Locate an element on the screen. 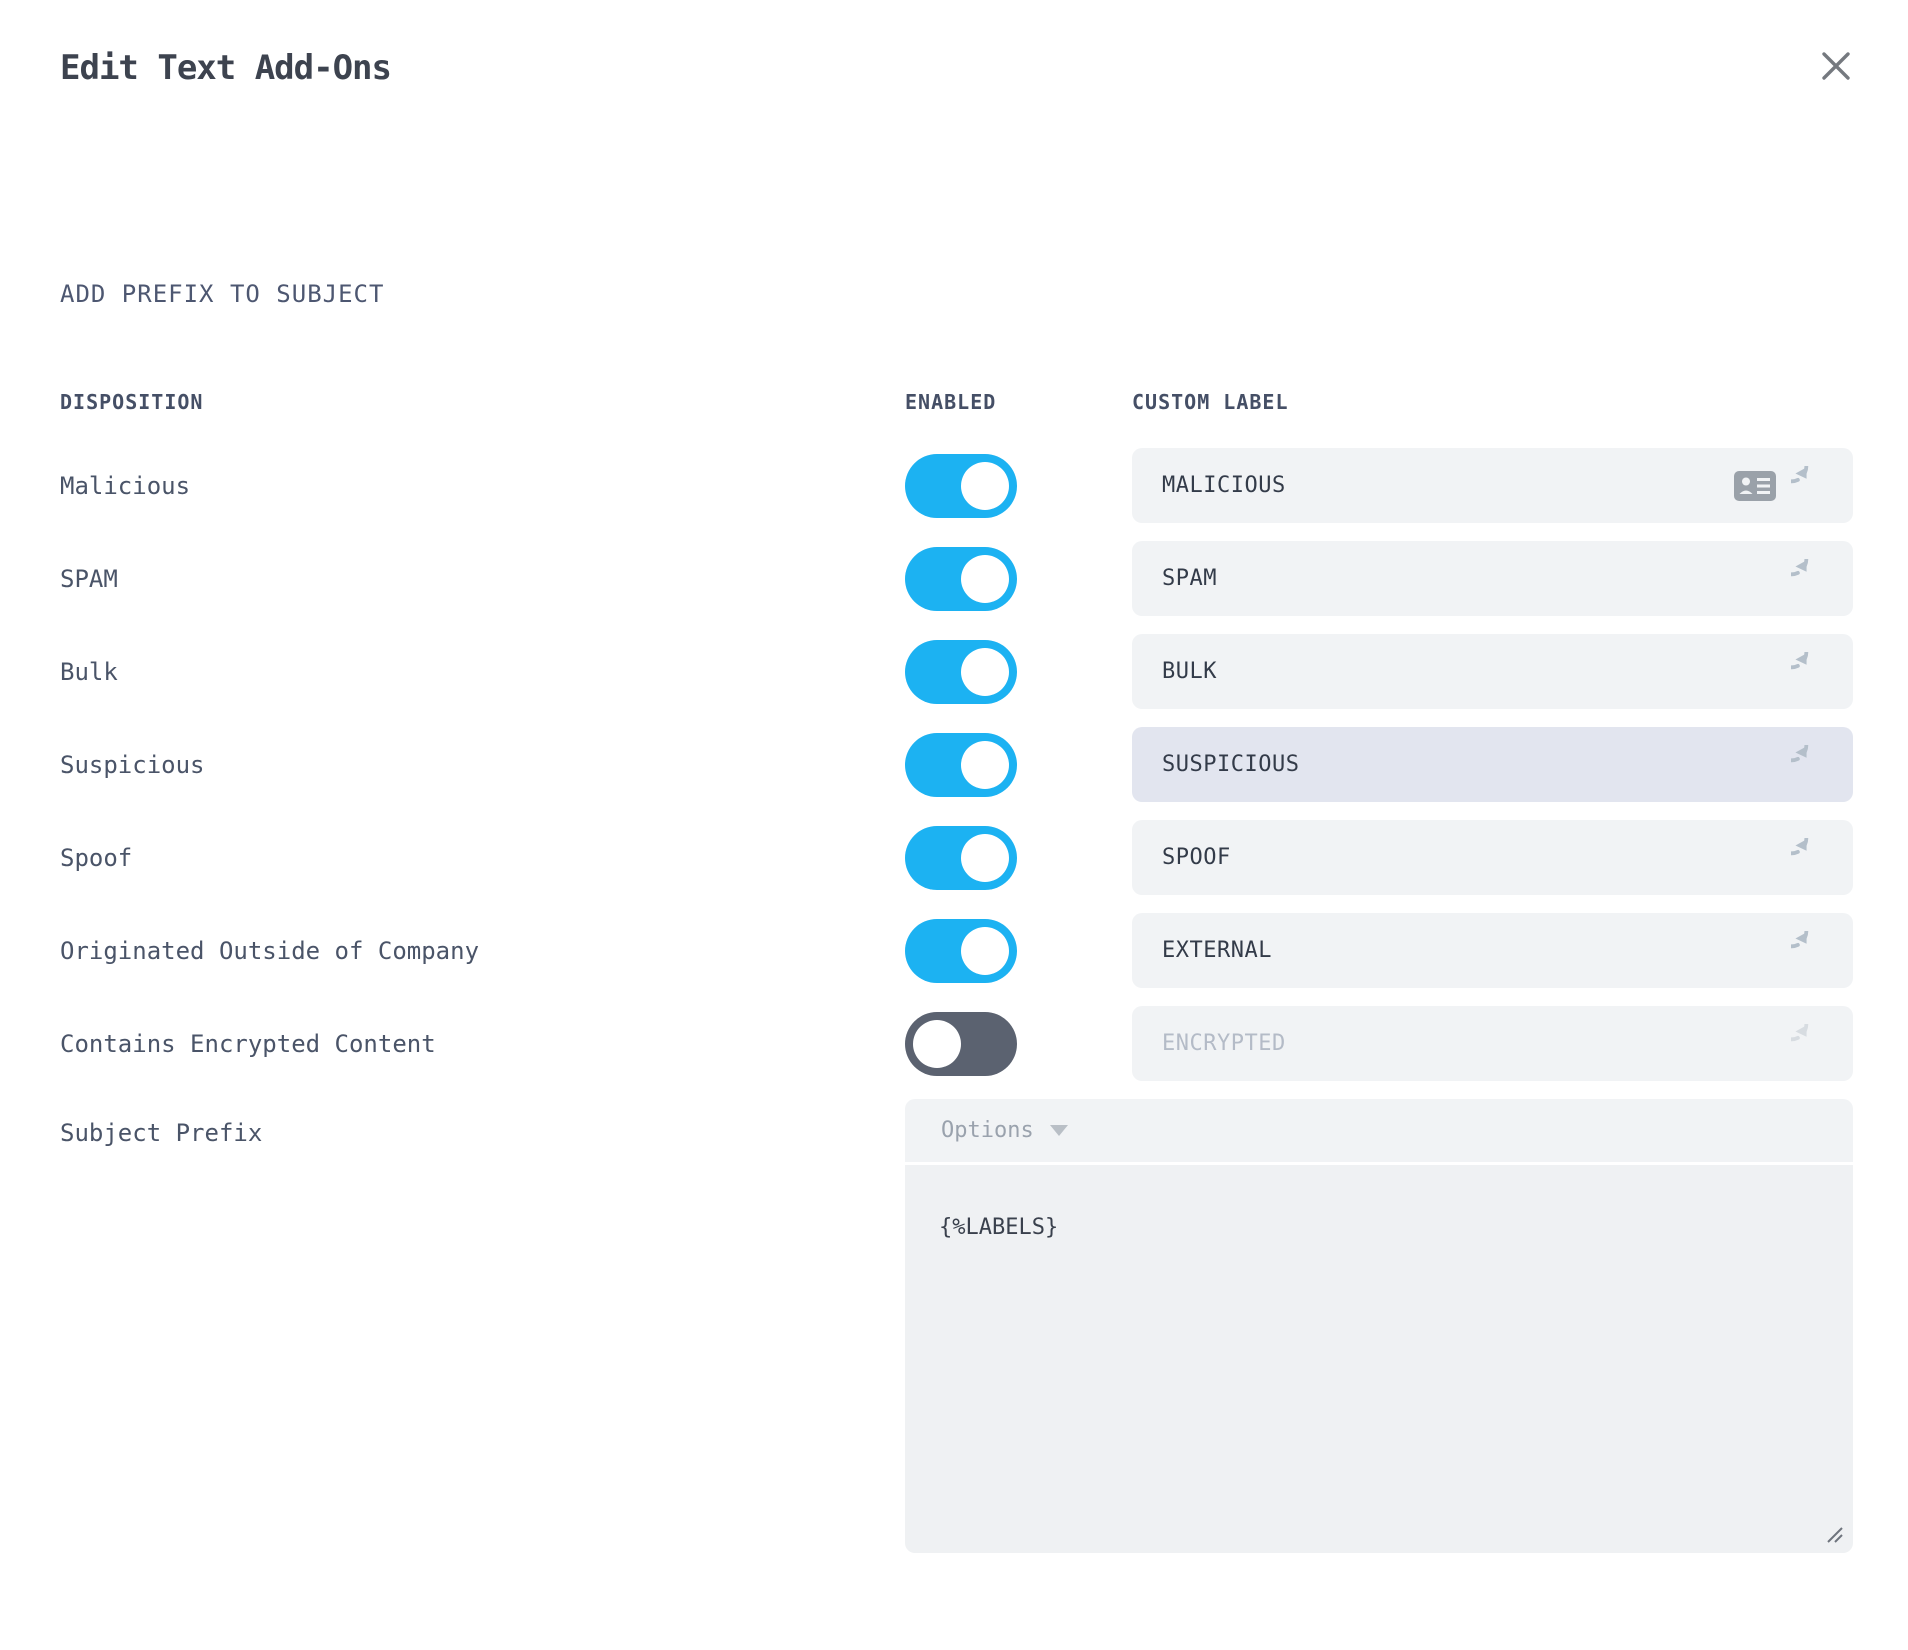  custom-label-field: MALICIOUS is located at coordinates (1492, 485).